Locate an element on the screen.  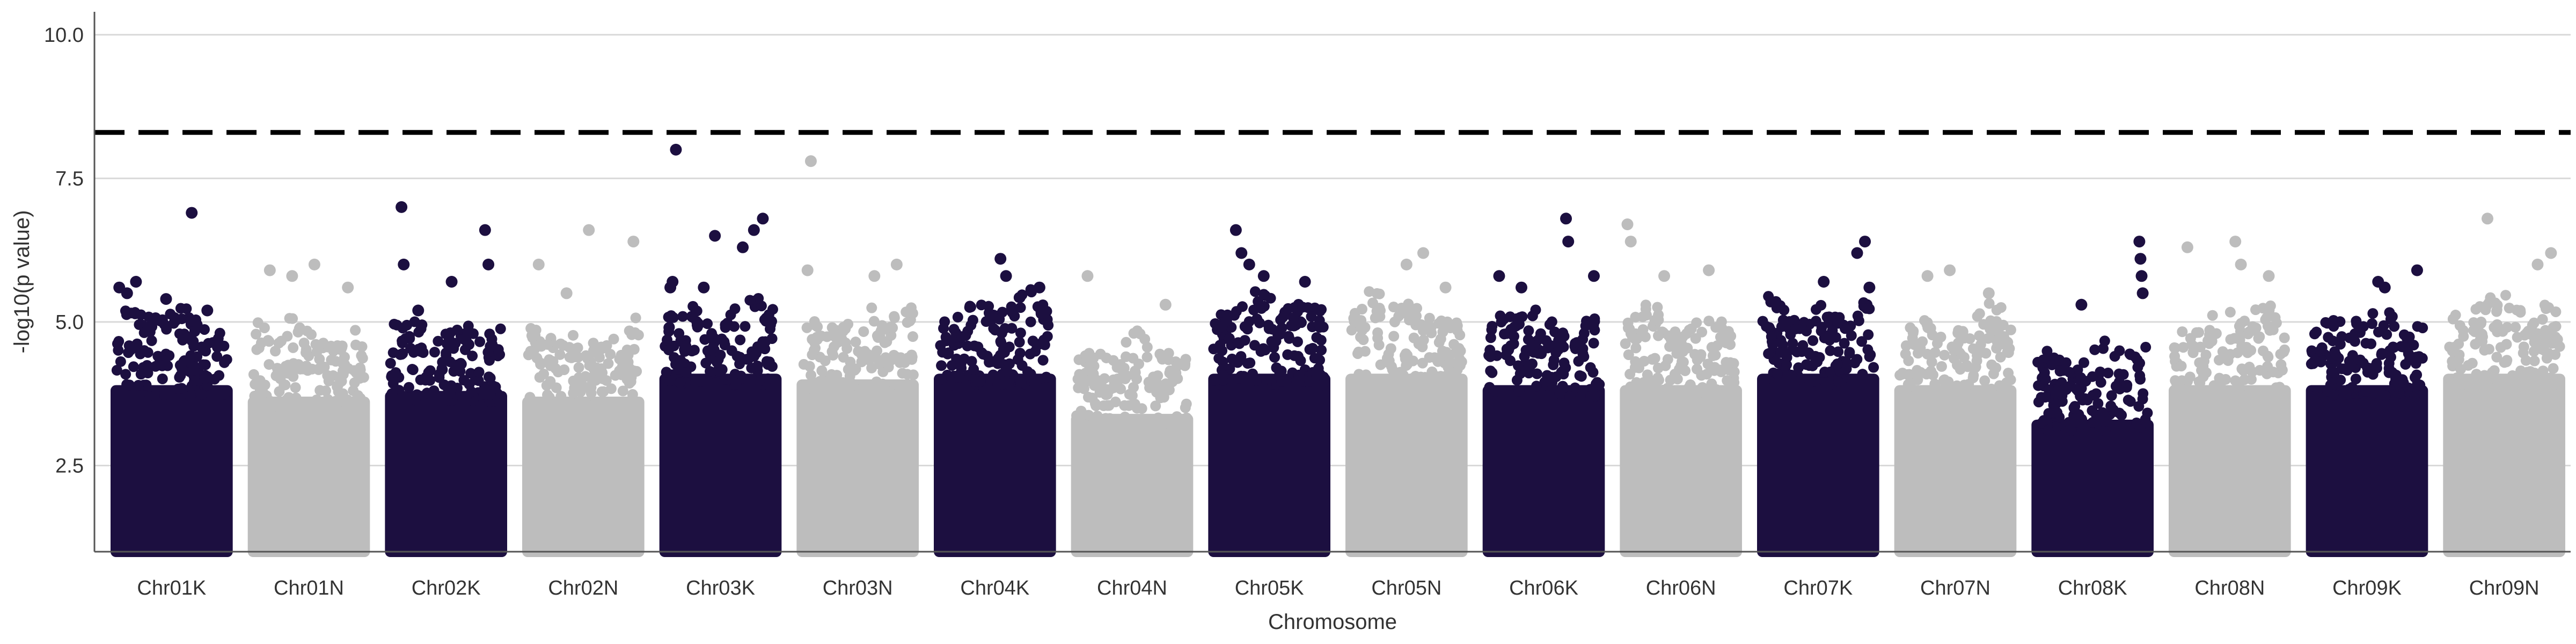
x-tick-label: Chr05K is located at coordinates (1269, 588).